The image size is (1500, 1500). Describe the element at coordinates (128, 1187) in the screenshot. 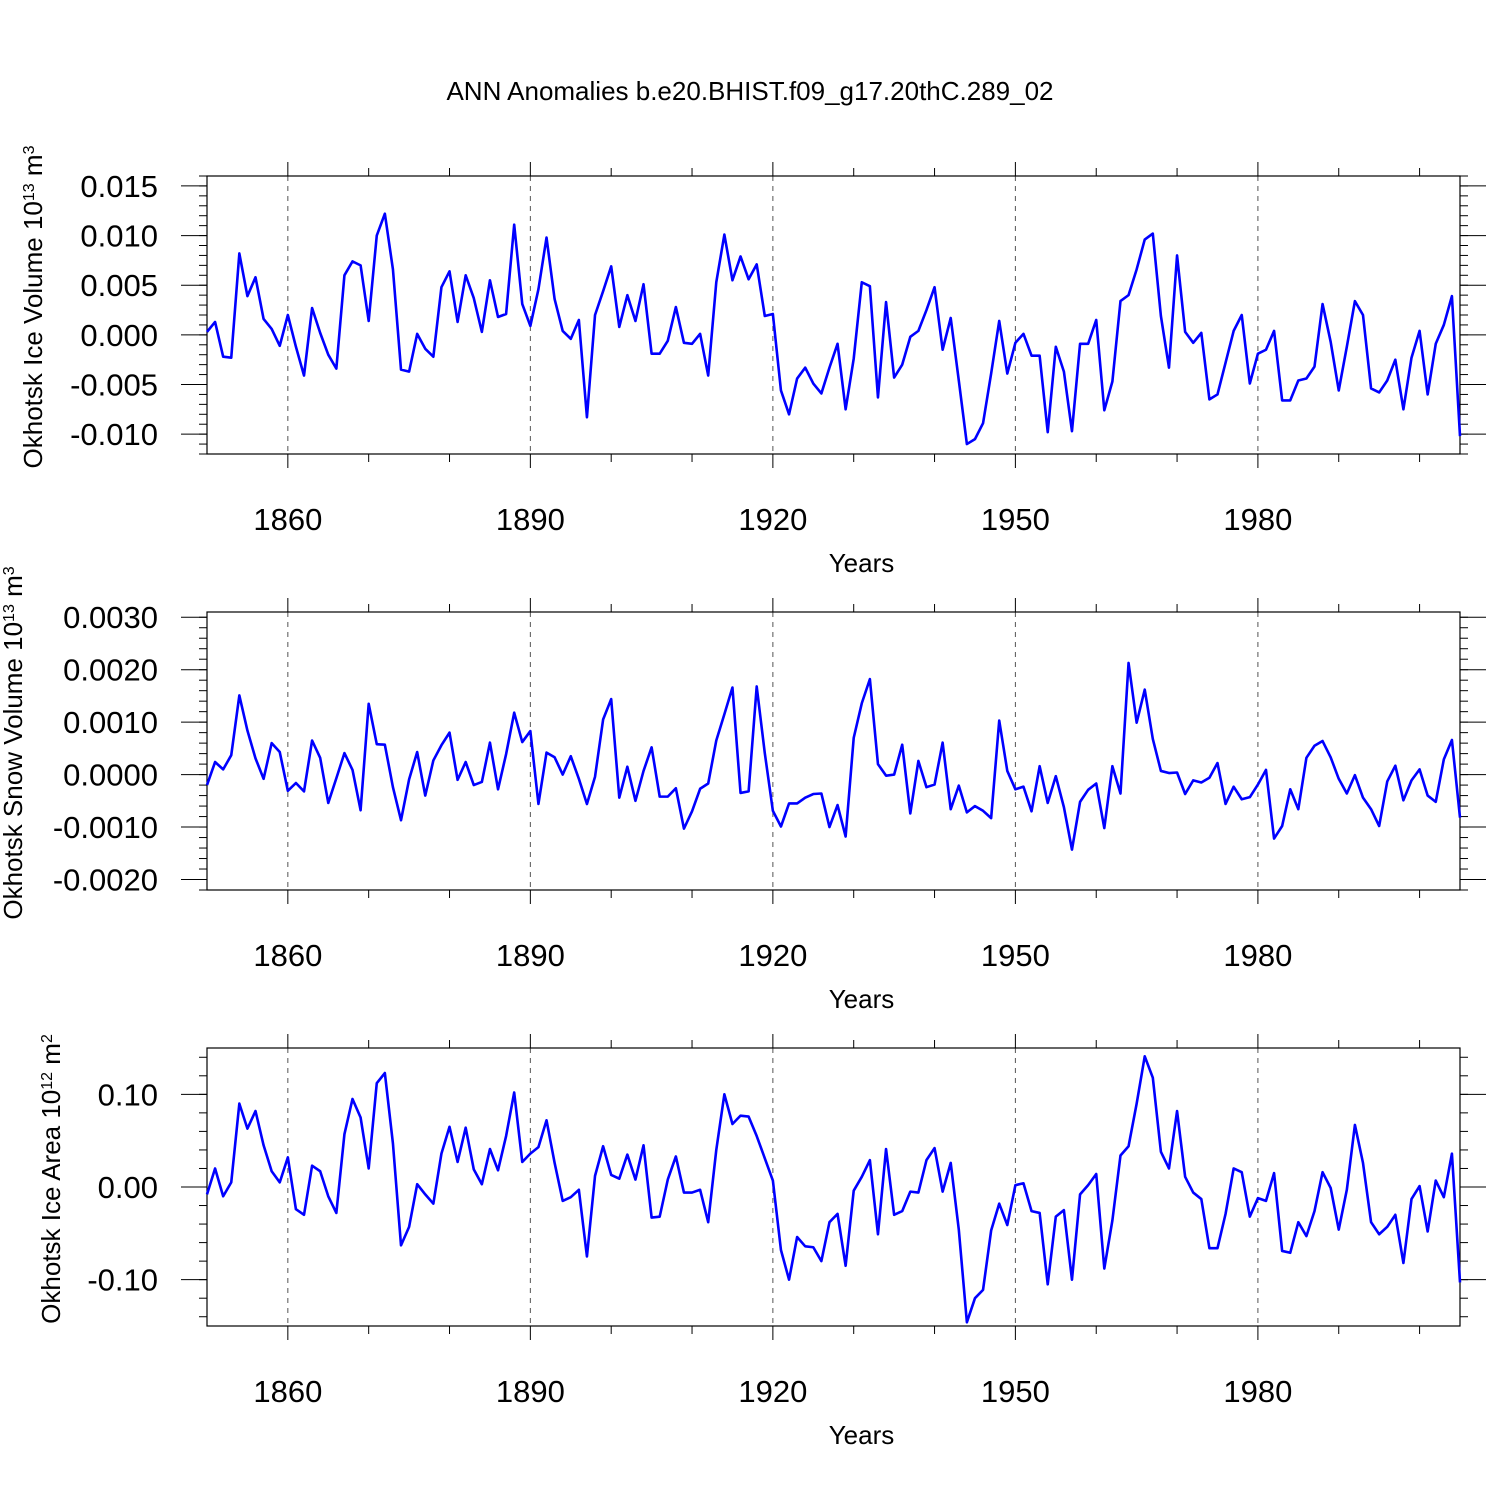

I see `y-tick-label: 0.00` at that location.